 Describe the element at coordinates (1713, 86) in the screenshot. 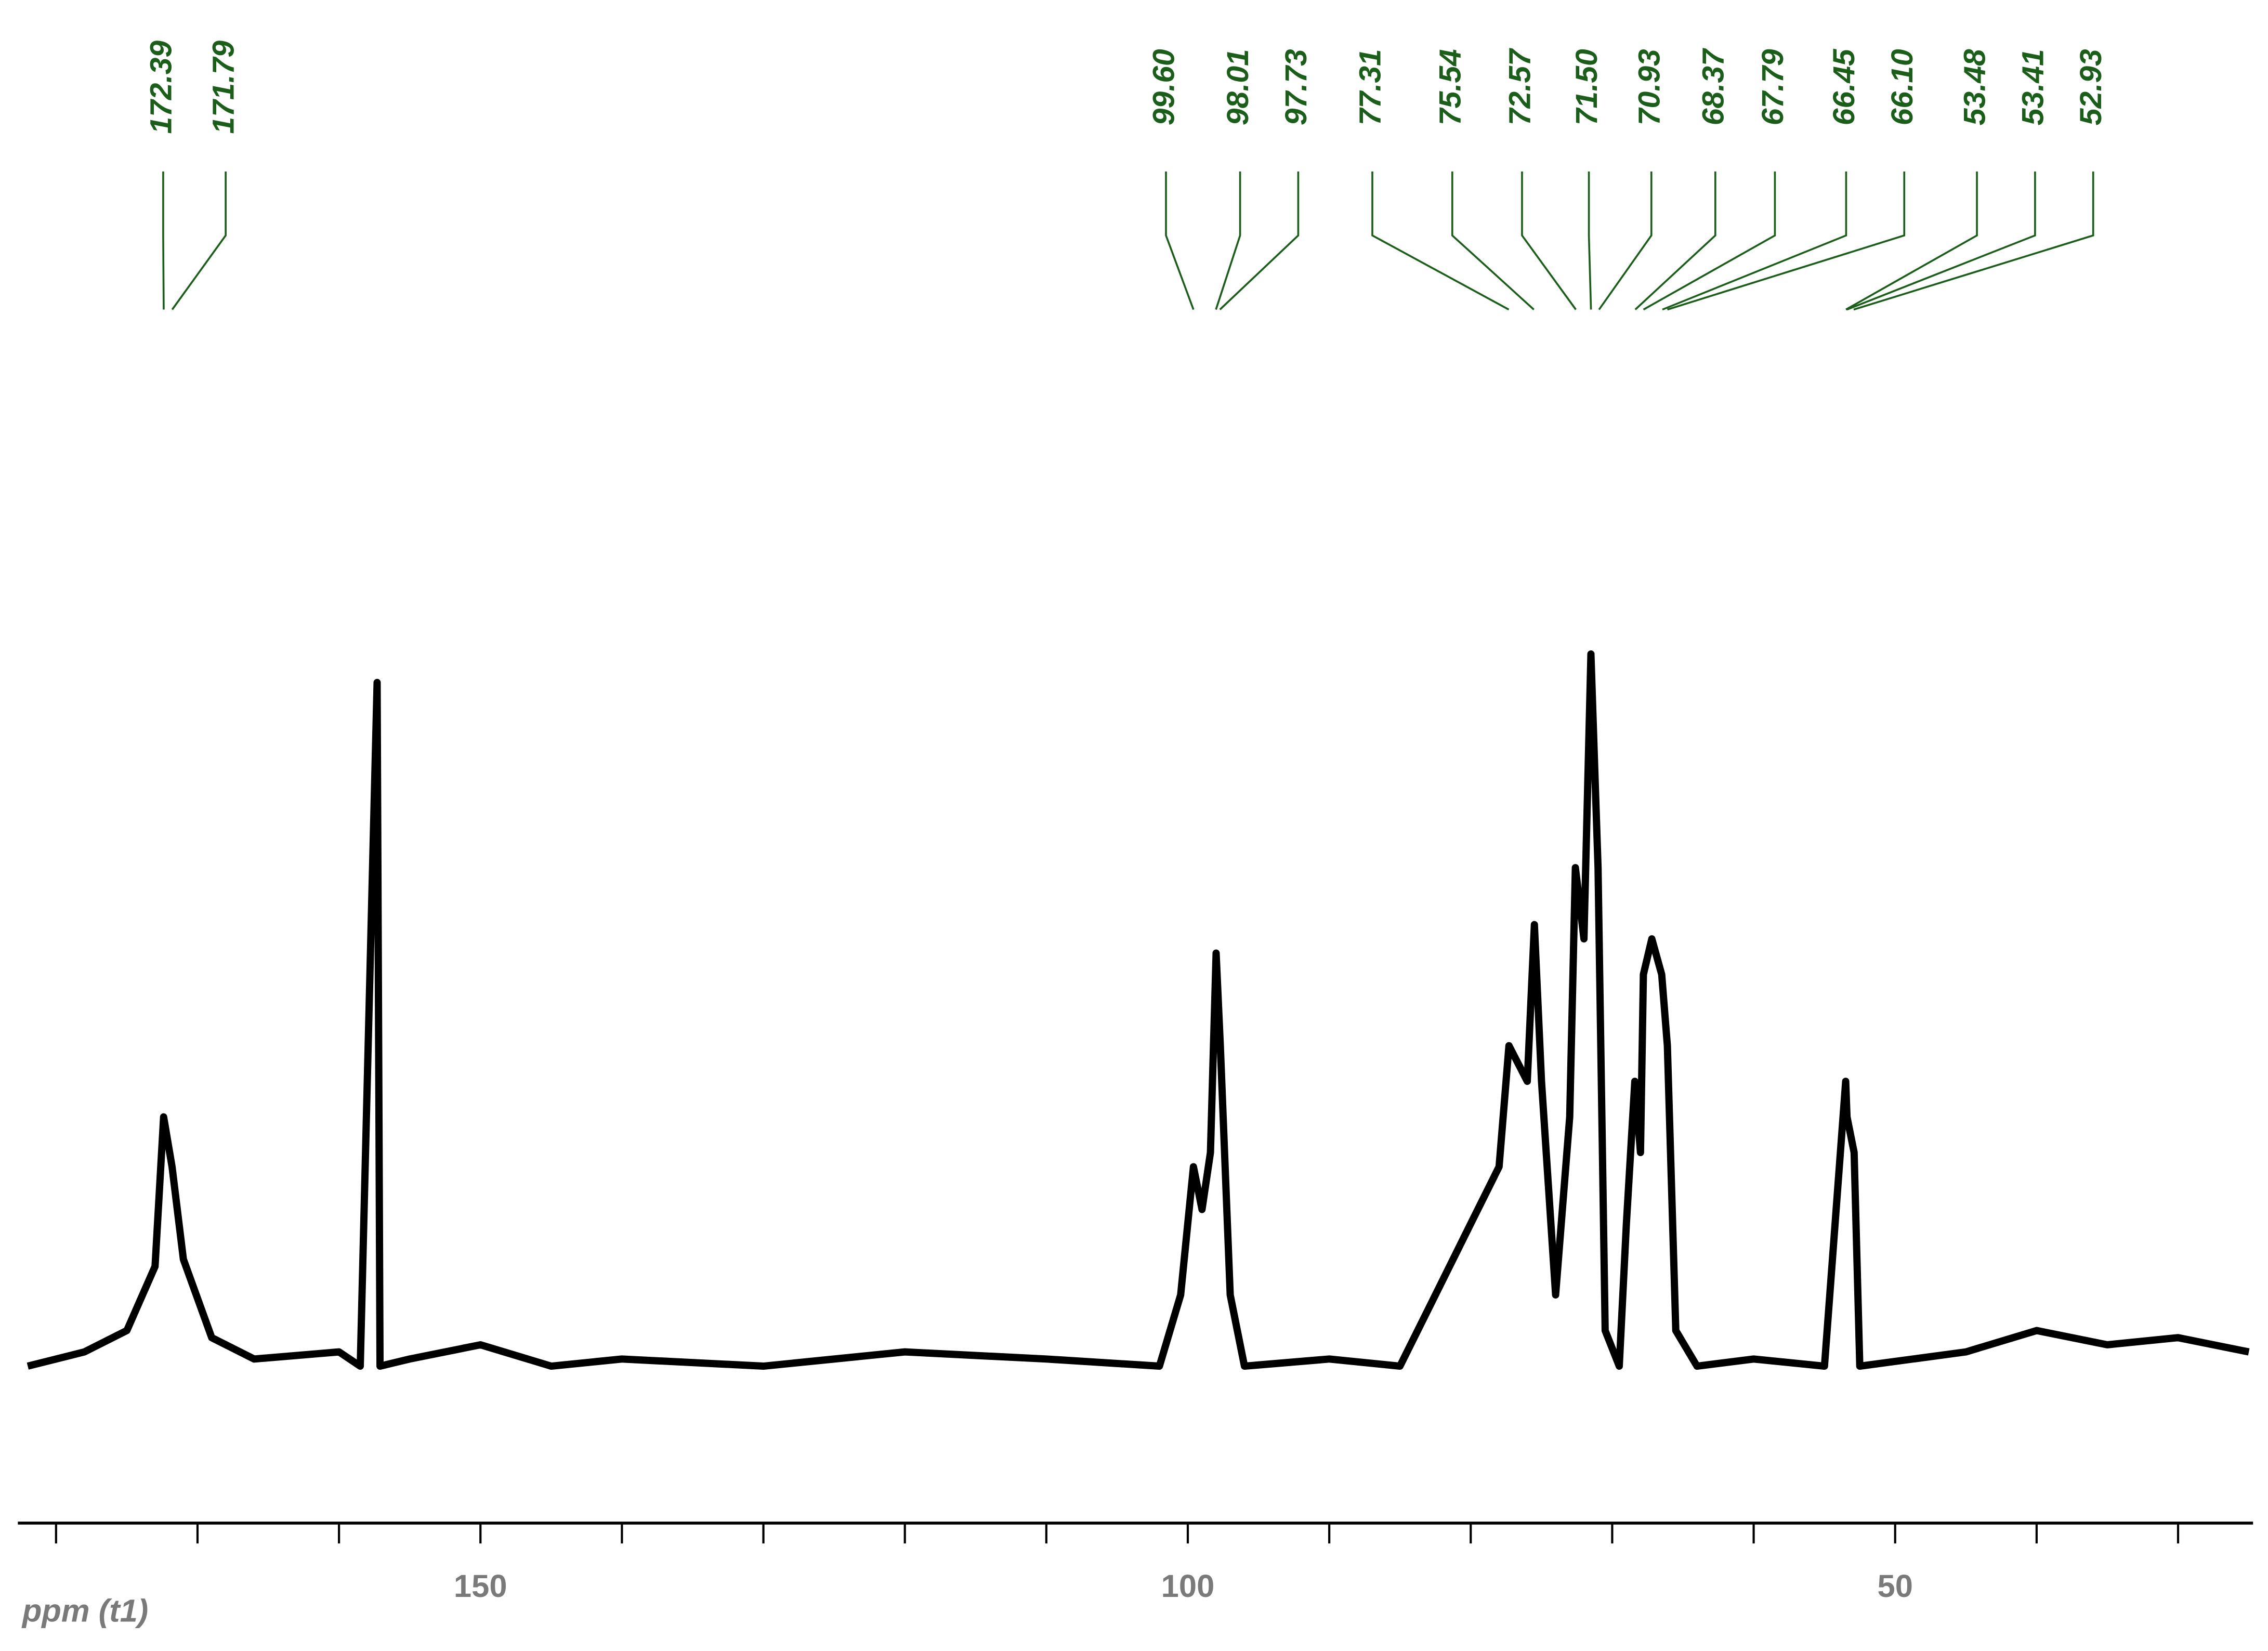

I see `peak-label: 68.37` at that location.